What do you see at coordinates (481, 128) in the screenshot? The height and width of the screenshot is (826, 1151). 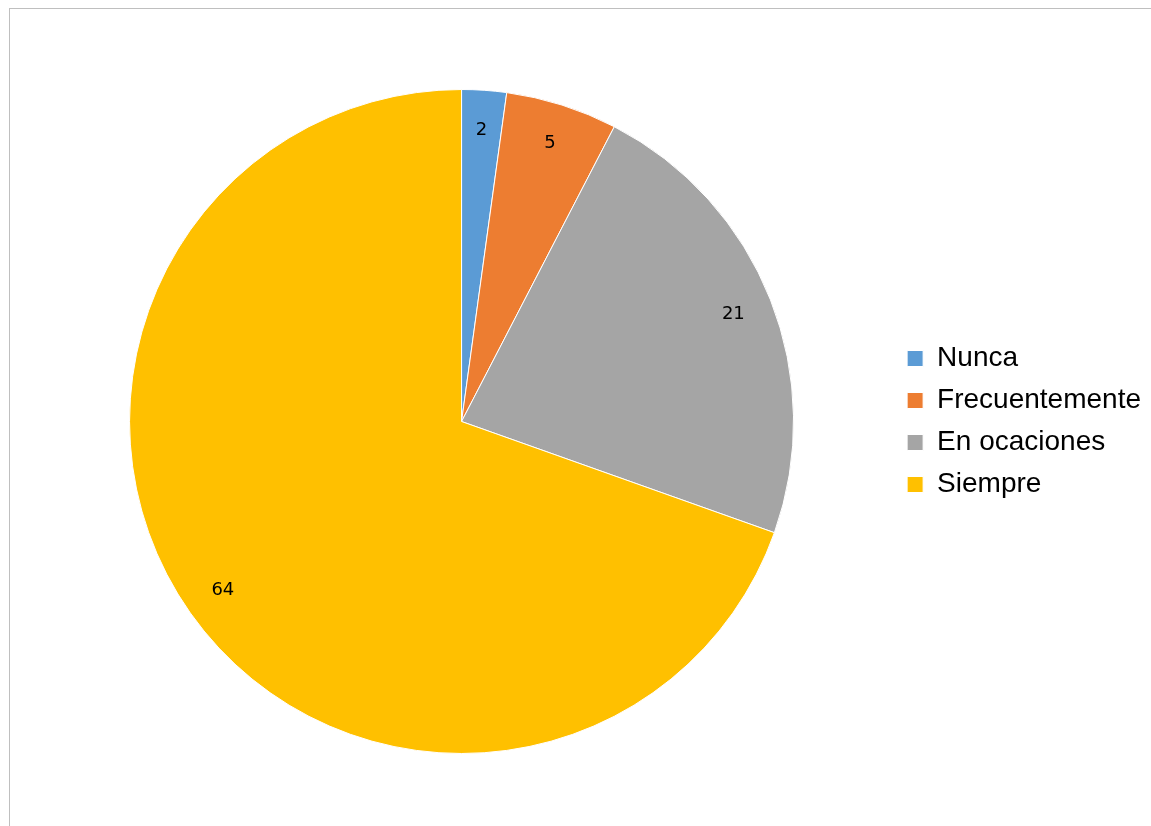 I see `data-label: 2` at bounding box center [481, 128].